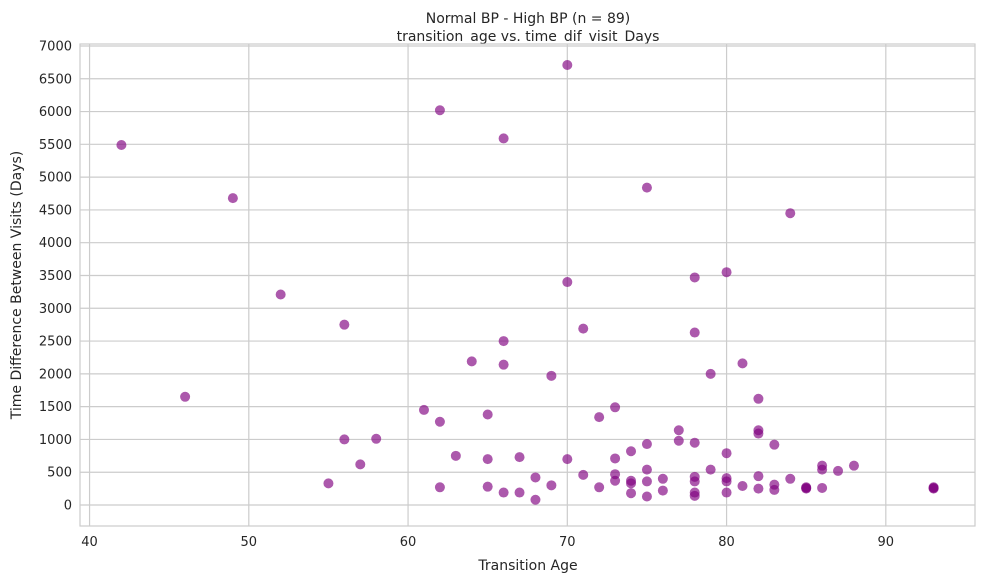 The height and width of the screenshot is (584, 984). Describe the element at coordinates (249, 542) in the screenshot. I see `x-tick-label: 50` at that location.